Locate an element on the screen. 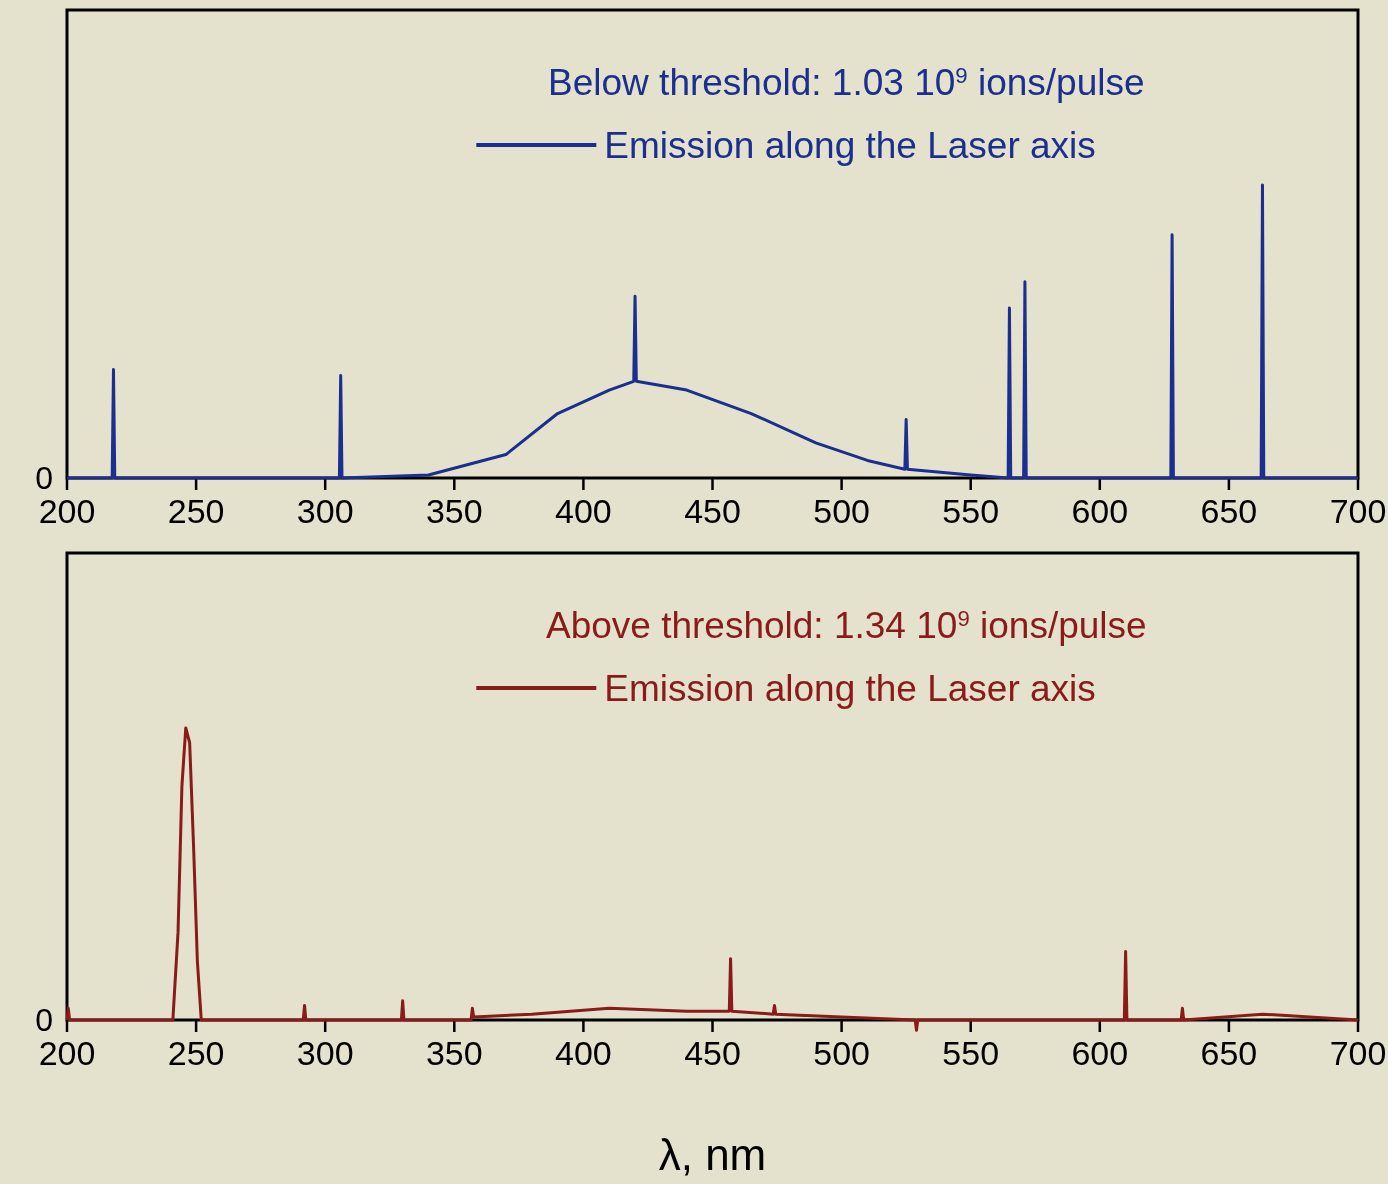 This screenshot has width=1388, height=1184. legend-title: Above threshold: 1.34 10$^{9}$ ions/pulse is located at coordinates (846, 625).